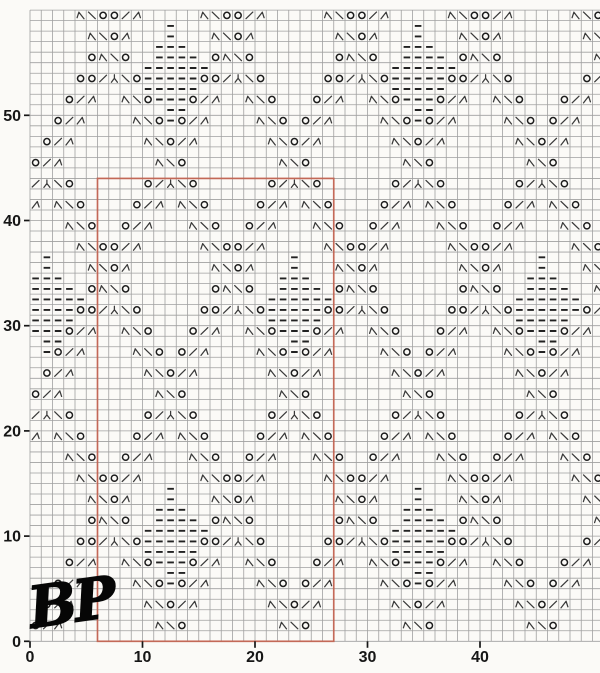  What do you see at coordinates (143, 657) in the screenshot?
I see `x-axis-tick-label: 10` at bounding box center [143, 657].